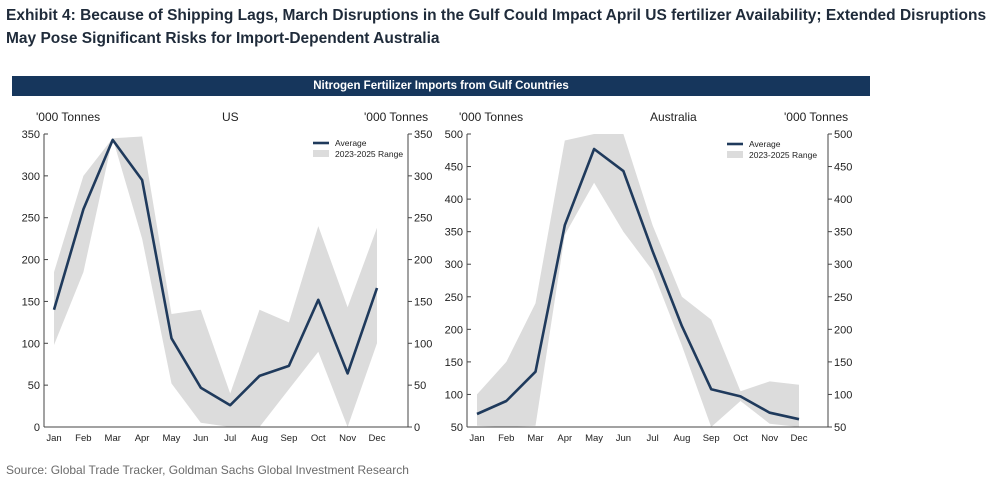  I want to click on chart-title-australia: Australia, so click(673, 117).